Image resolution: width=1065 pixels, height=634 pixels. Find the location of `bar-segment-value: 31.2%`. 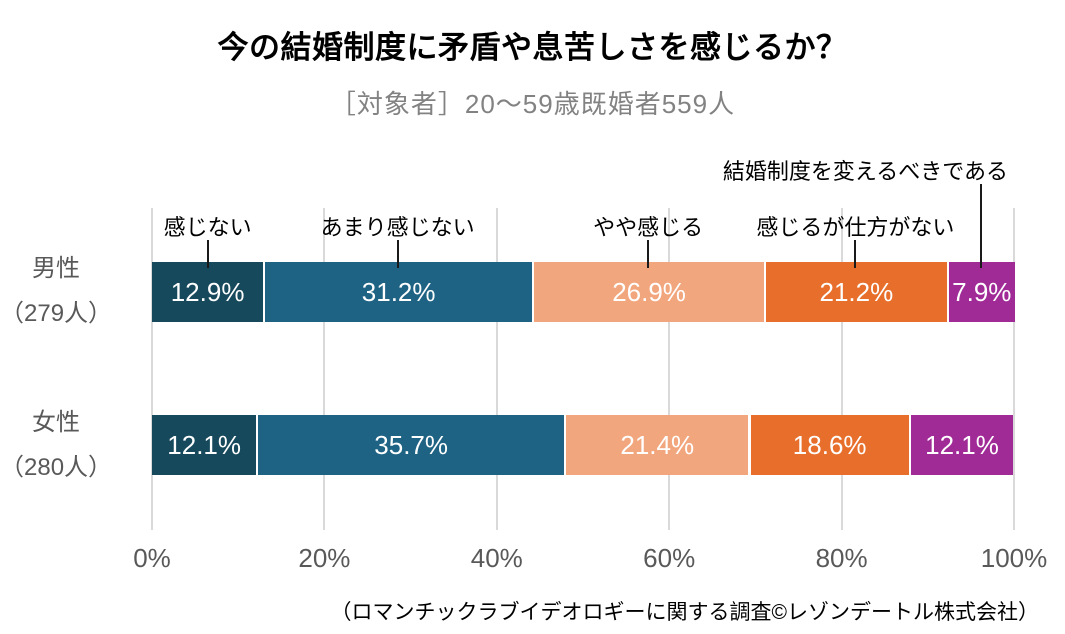

bar-segment-value: 31.2% is located at coordinates (398, 292).